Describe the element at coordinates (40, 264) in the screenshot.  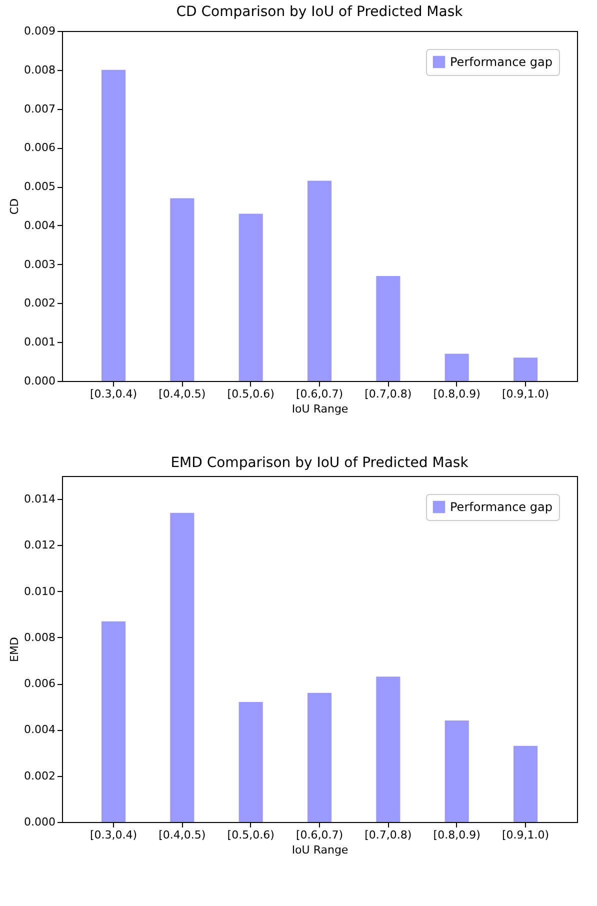
I see `y-tick-label: 0.003` at that location.